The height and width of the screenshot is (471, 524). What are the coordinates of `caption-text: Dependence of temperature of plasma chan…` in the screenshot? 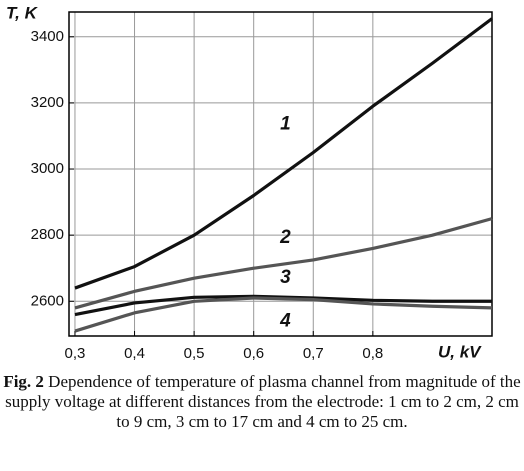 It's located at (263, 401).